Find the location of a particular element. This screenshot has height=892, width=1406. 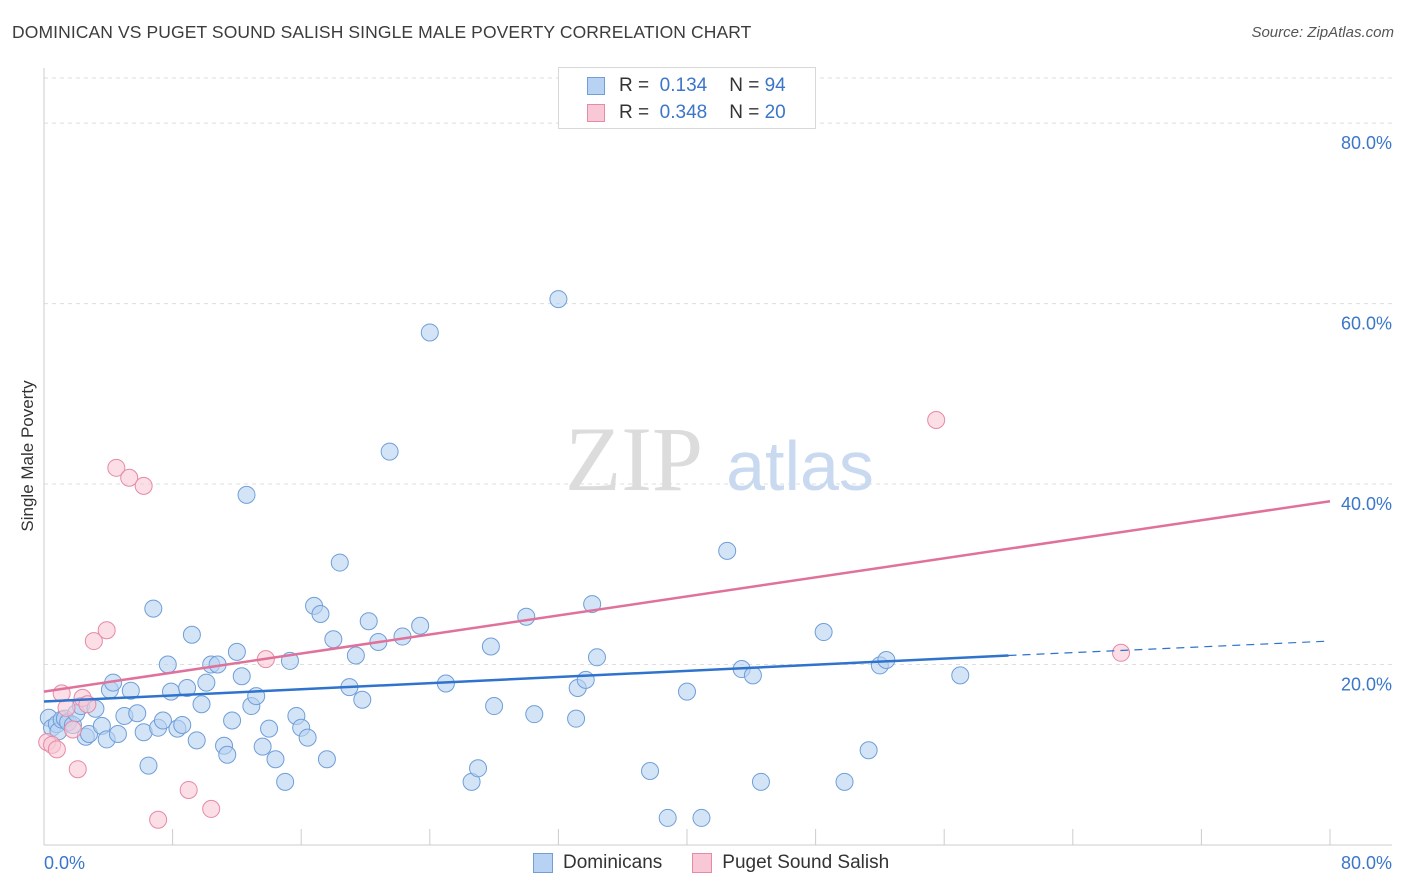

series-legend-dominicans: Dominicans is located at coordinates (597, 863).